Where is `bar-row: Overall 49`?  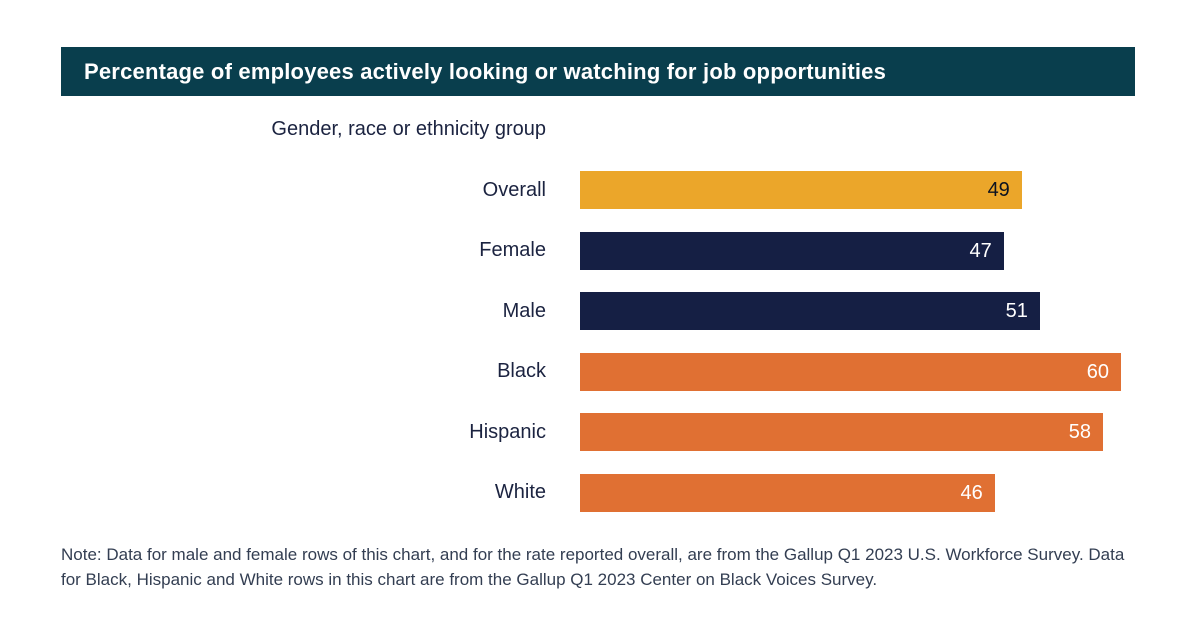
bar-row: Overall 49 is located at coordinates (600, 190).